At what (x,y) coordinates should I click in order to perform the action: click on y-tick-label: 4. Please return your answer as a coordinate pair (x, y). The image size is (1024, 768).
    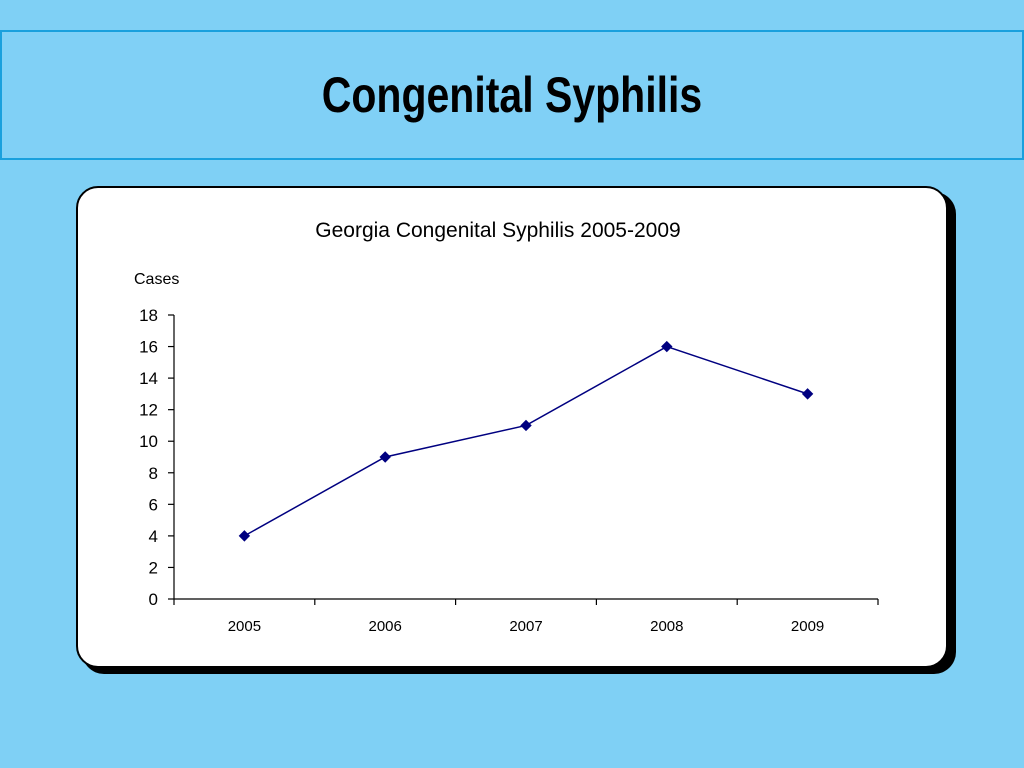
    Looking at the image, I should click on (153, 536).